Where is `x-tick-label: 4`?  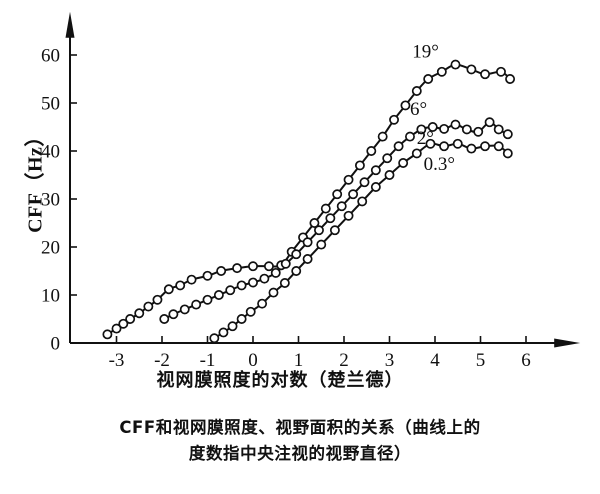 x-tick-label: 4 is located at coordinates (435, 360).